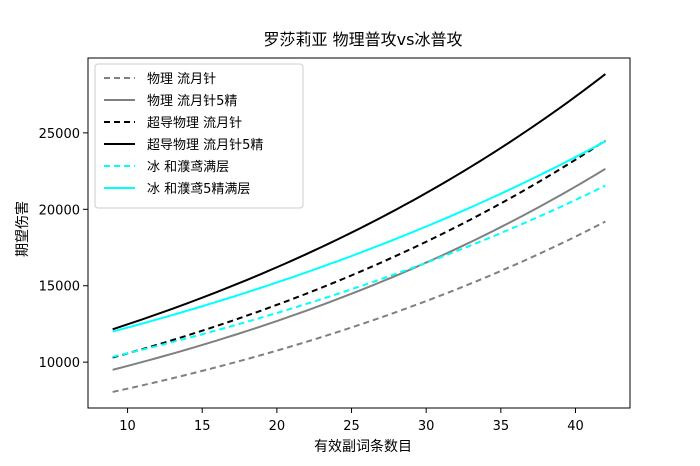  Describe the element at coordinates (575, 426) in the screenshot. I see `x-tick-label: 40` at that location.